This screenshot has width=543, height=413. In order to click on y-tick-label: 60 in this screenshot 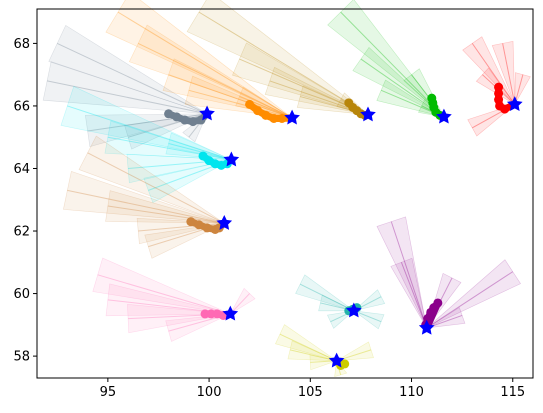, I will do `click(21, 294)`.